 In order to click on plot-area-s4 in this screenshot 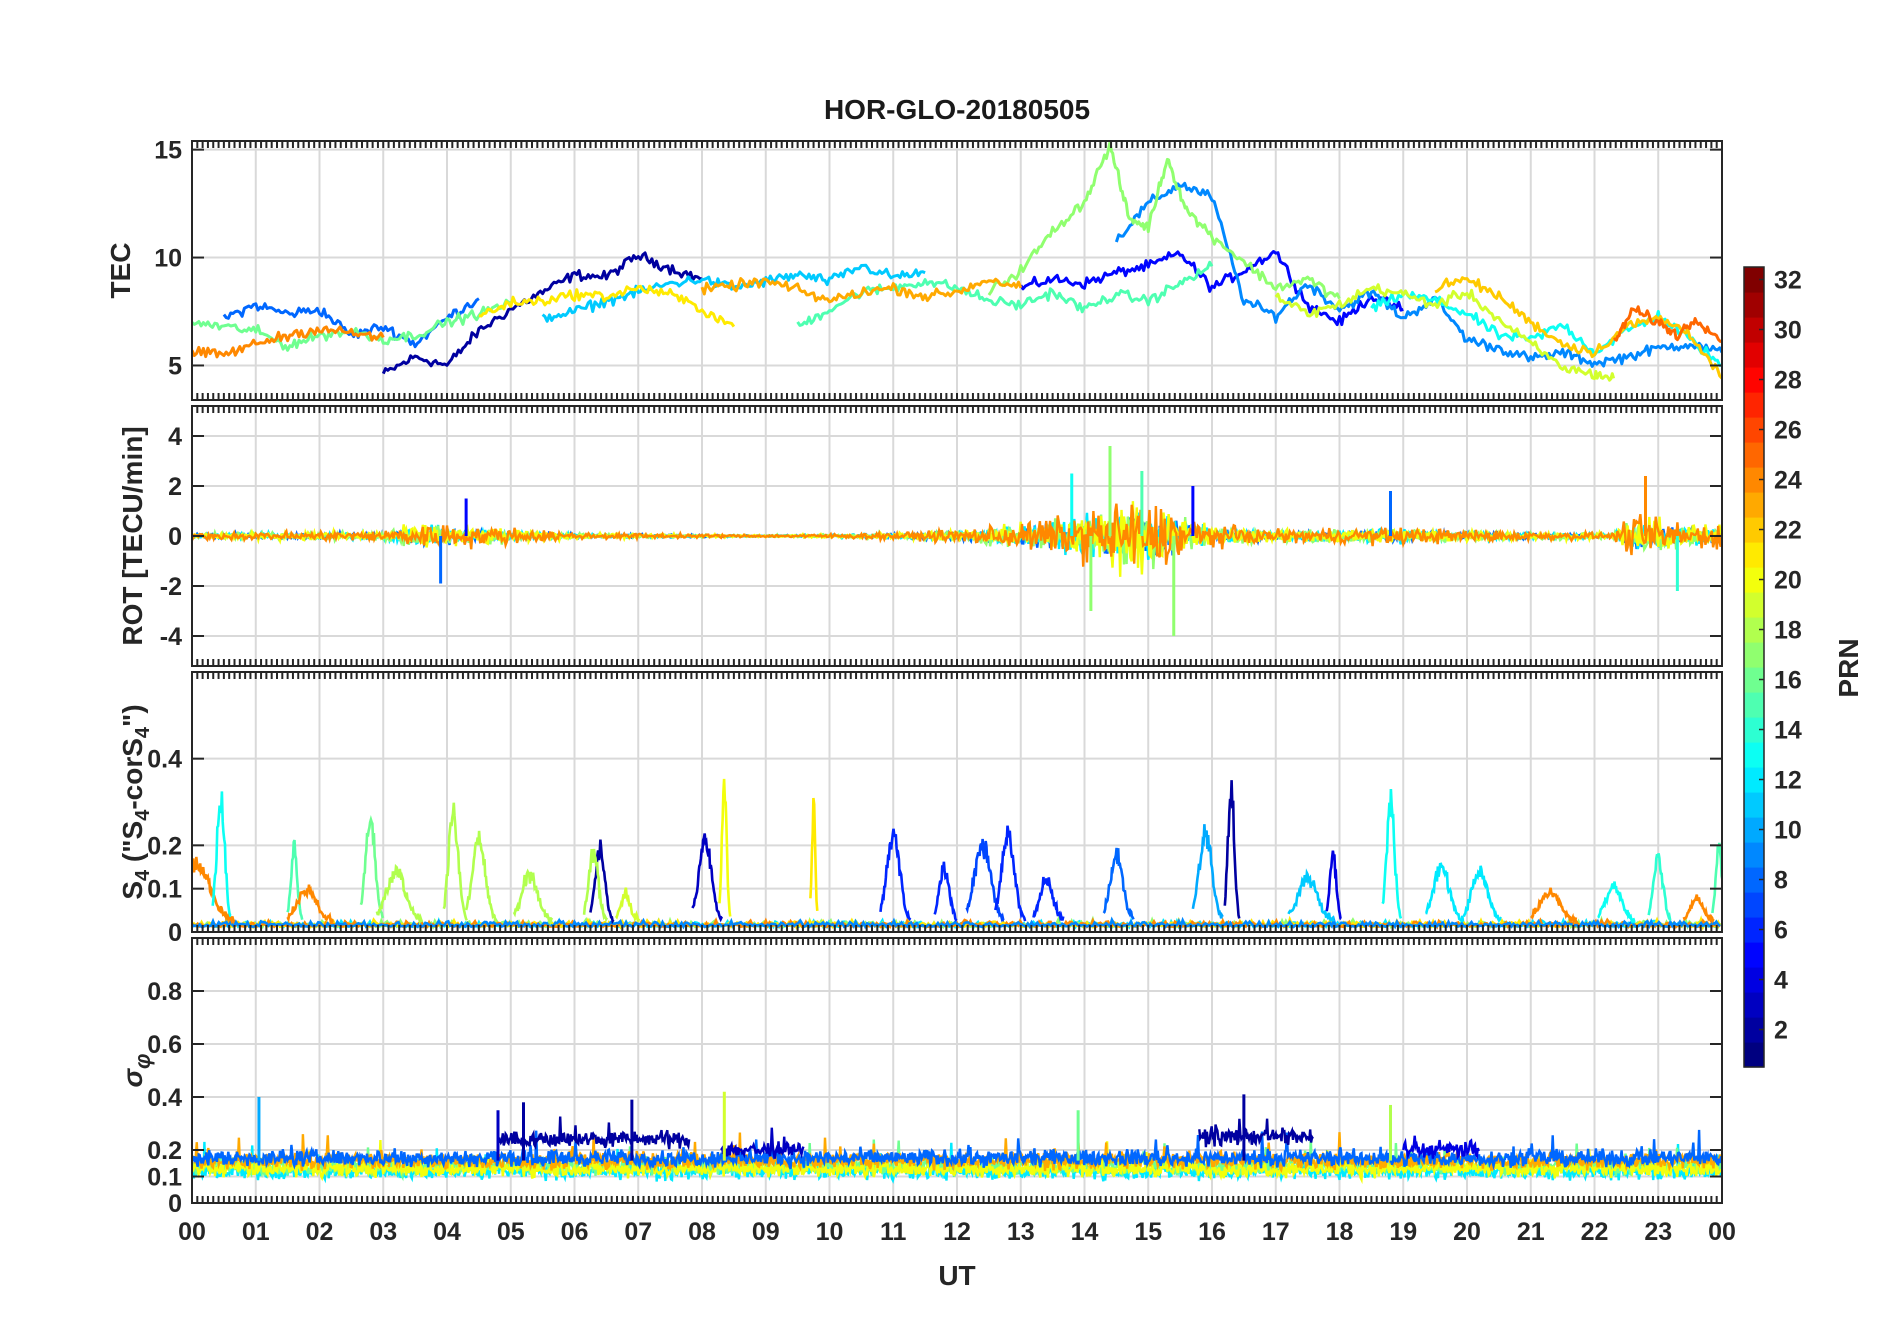, I will do `click(957, 854)`.